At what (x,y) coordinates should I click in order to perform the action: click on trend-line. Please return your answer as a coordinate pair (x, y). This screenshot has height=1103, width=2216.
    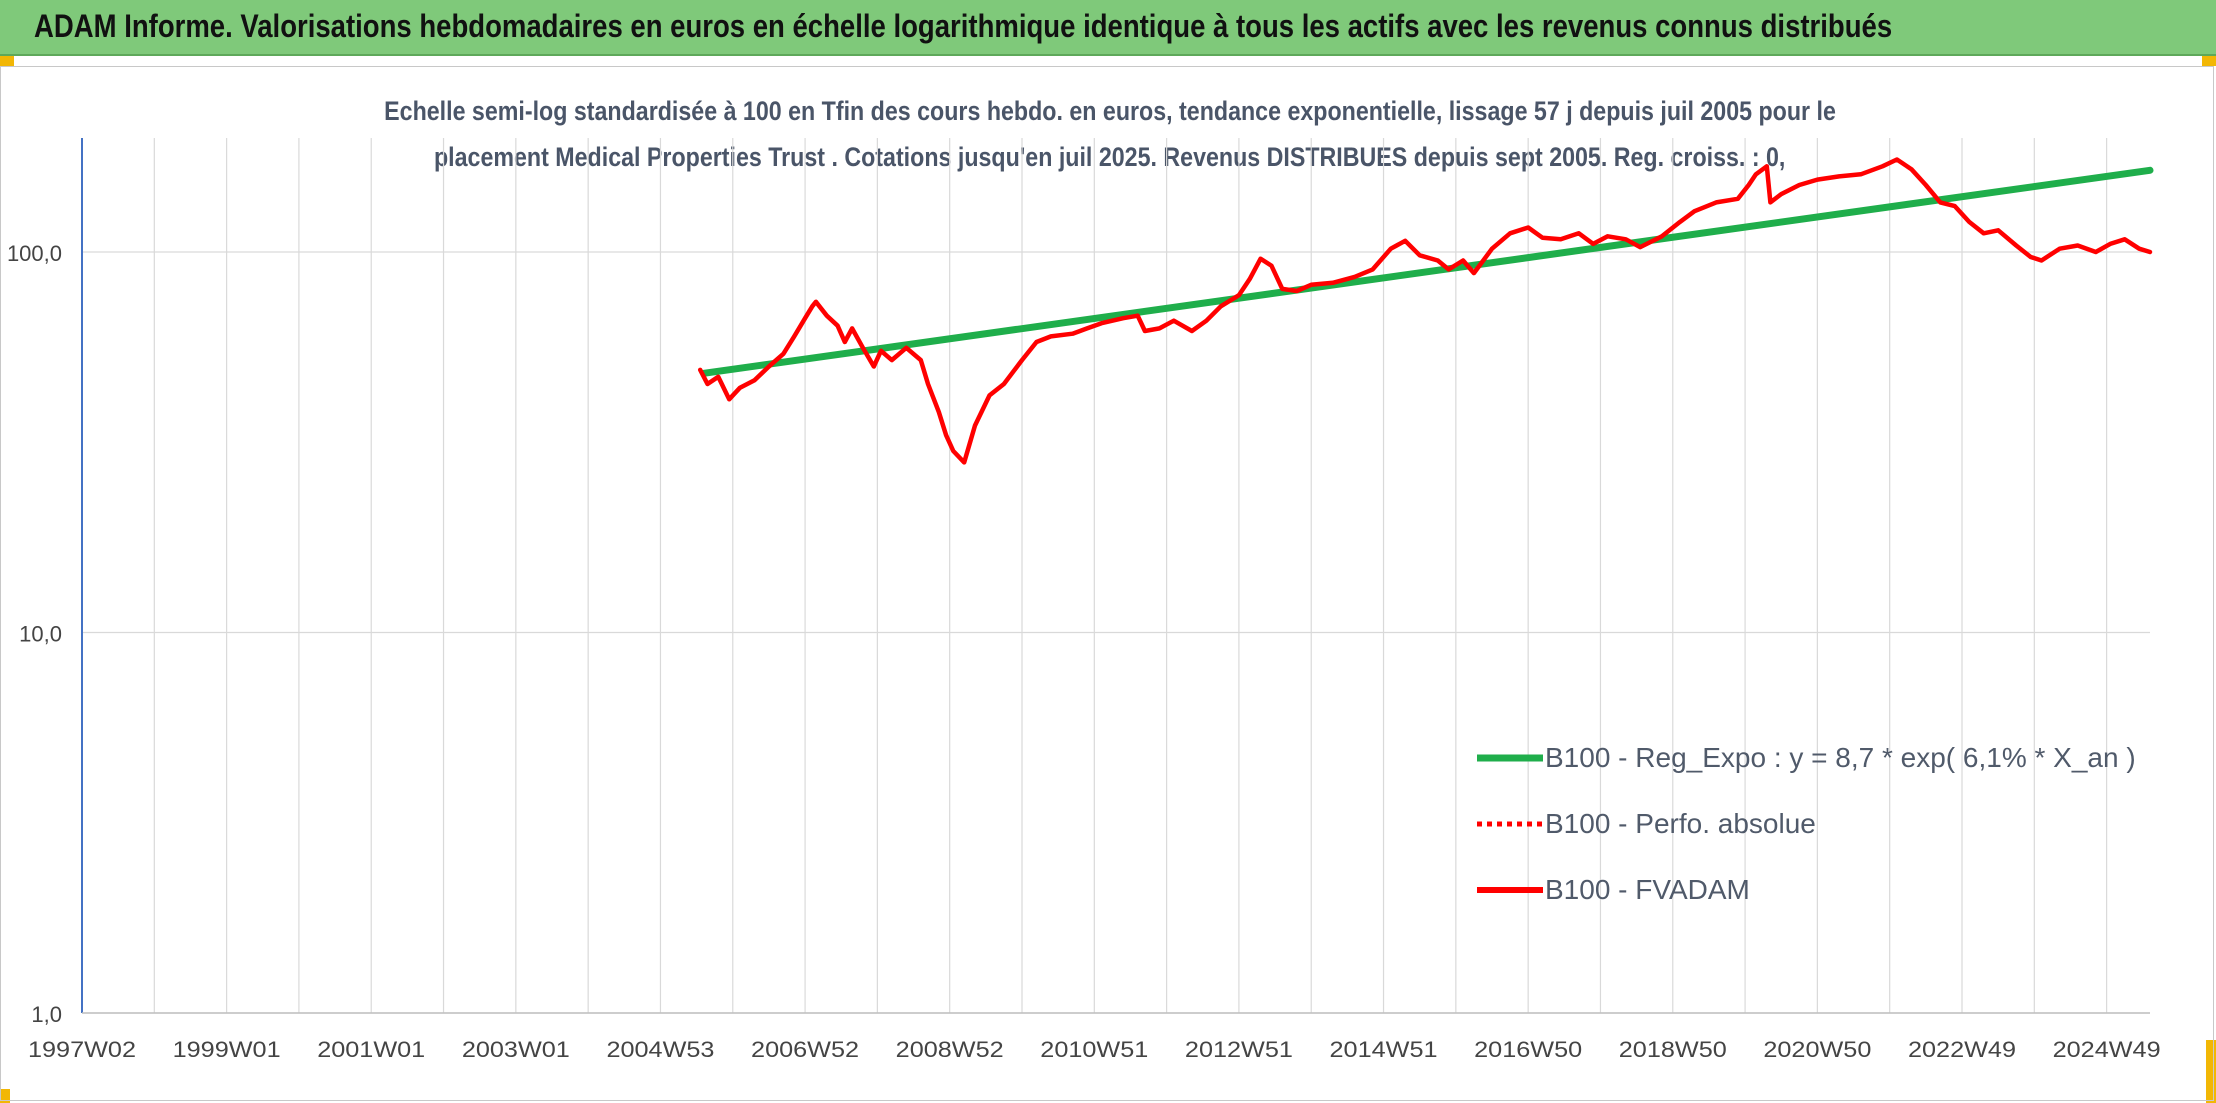
    Looking at the image, I should click on (1427, 271).